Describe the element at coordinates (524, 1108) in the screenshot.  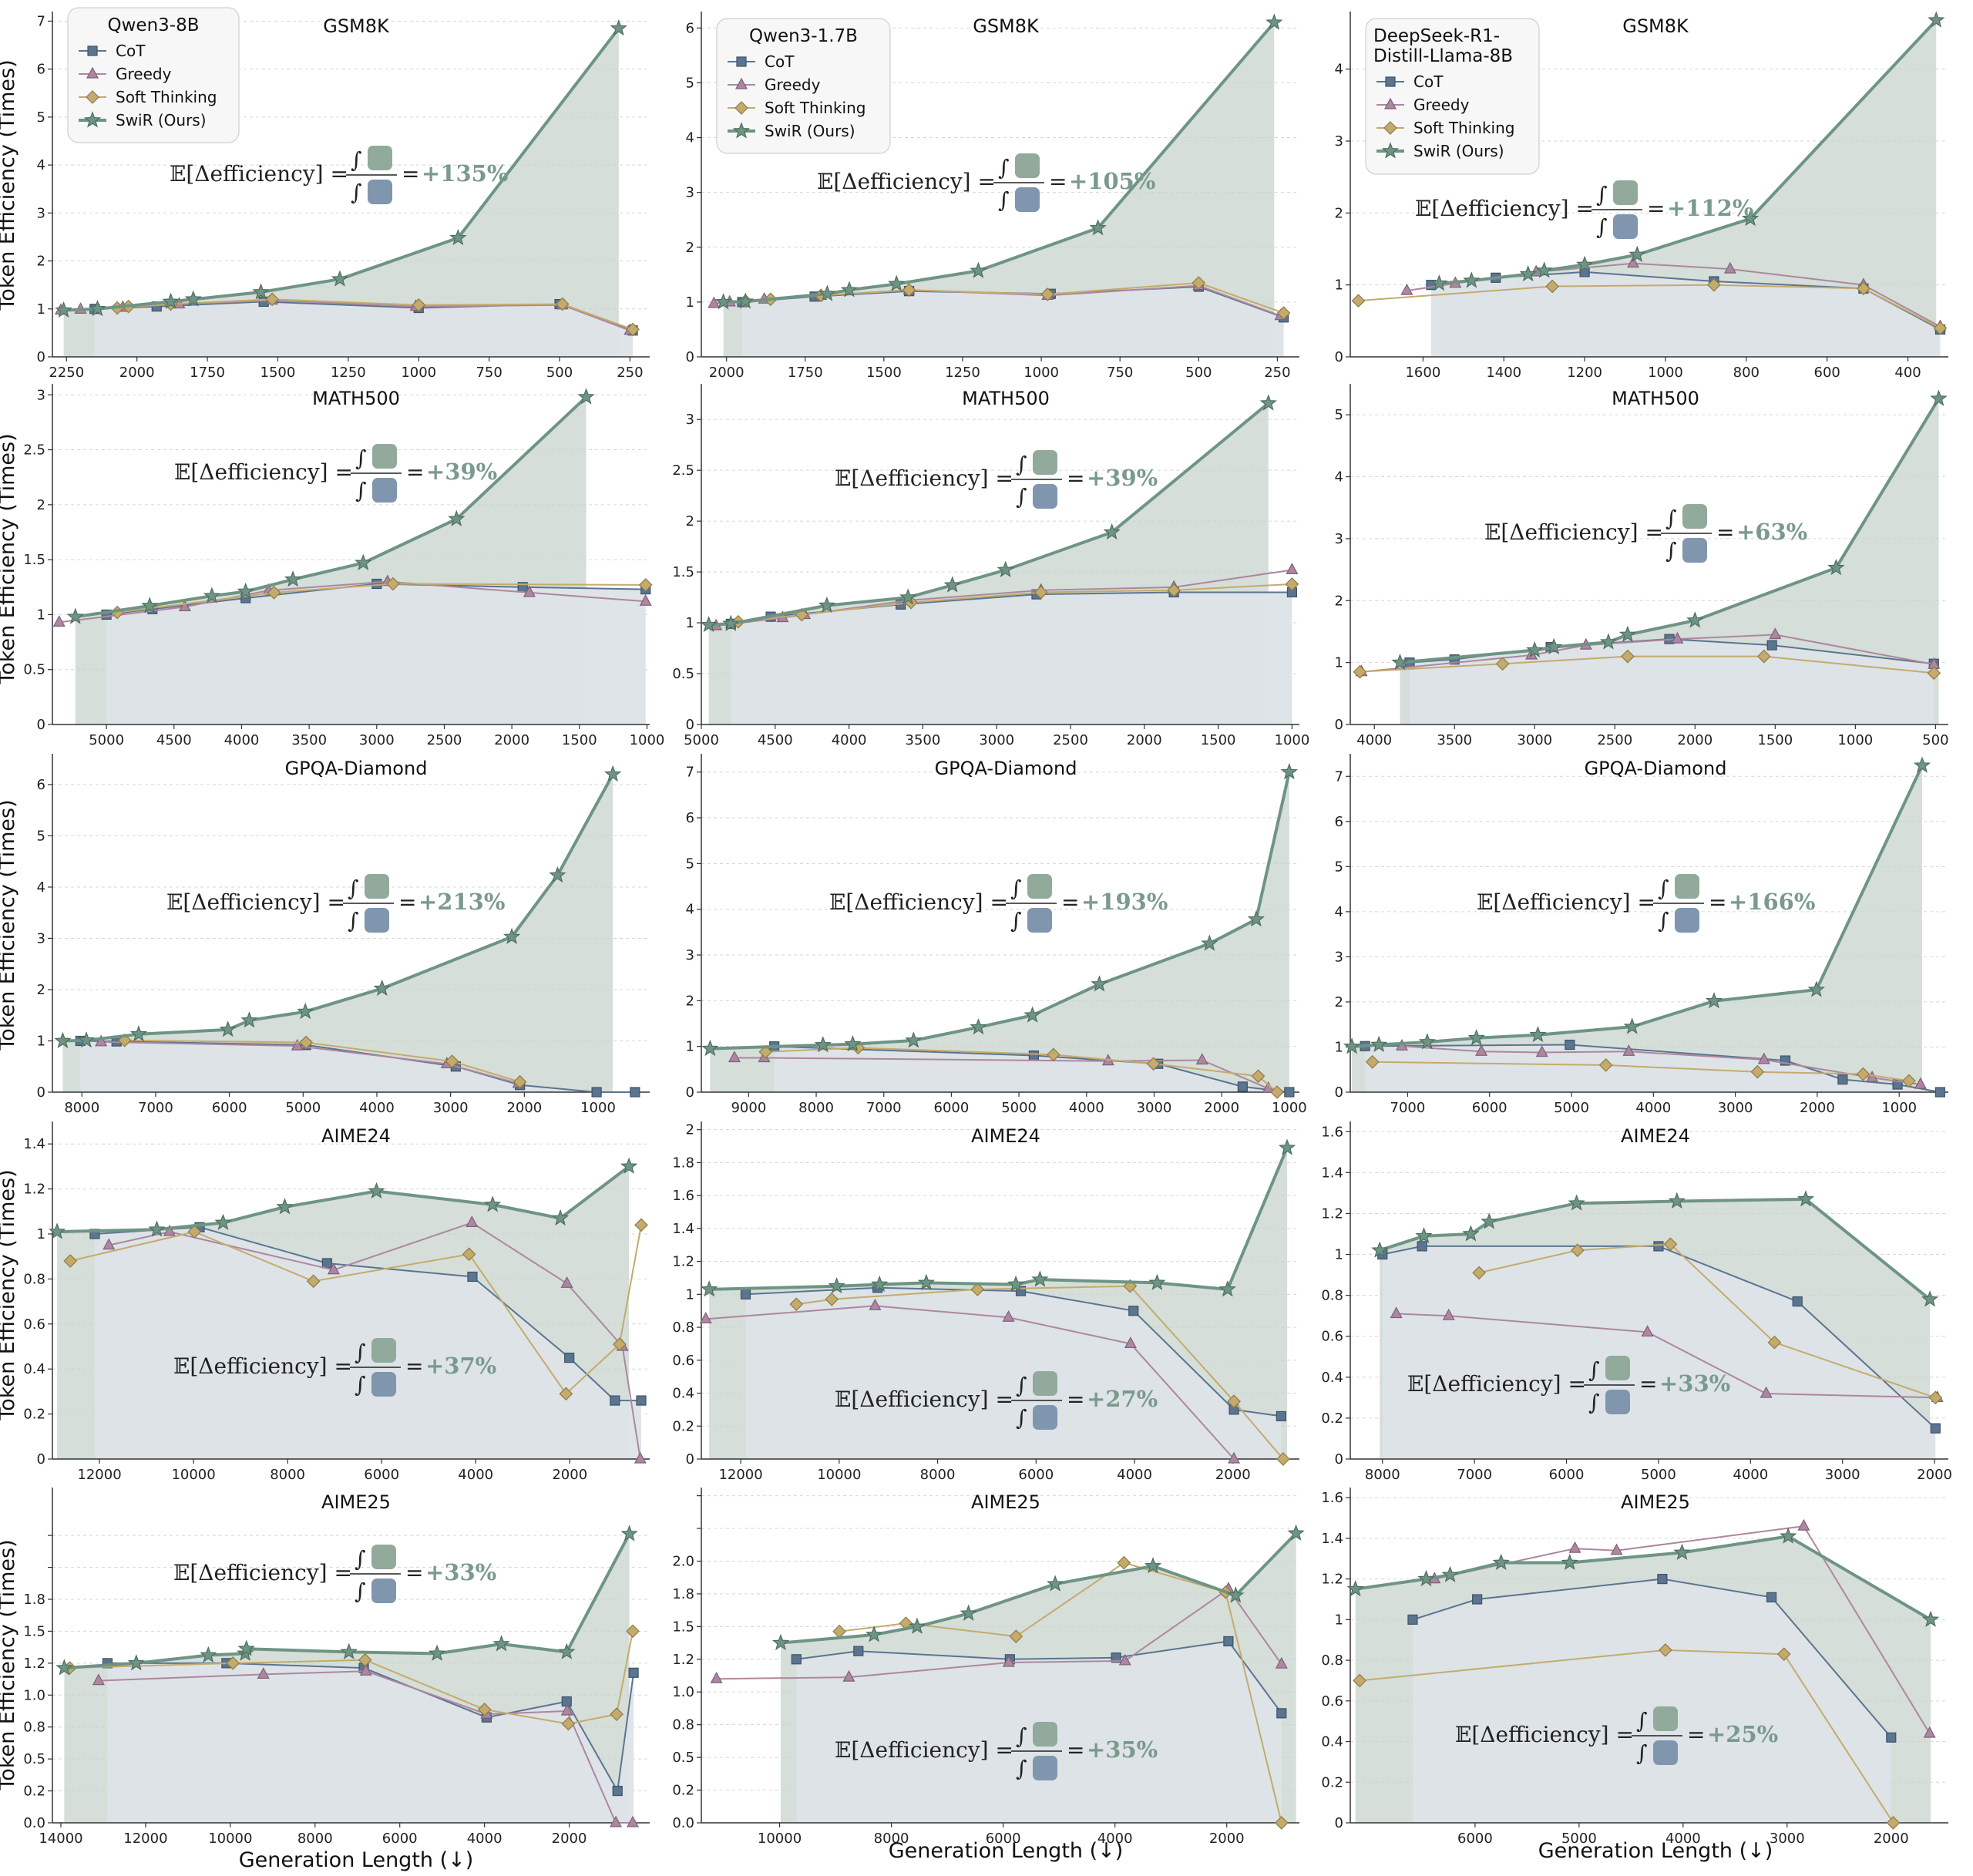
I see `x-tick-label: 2000` at that location.